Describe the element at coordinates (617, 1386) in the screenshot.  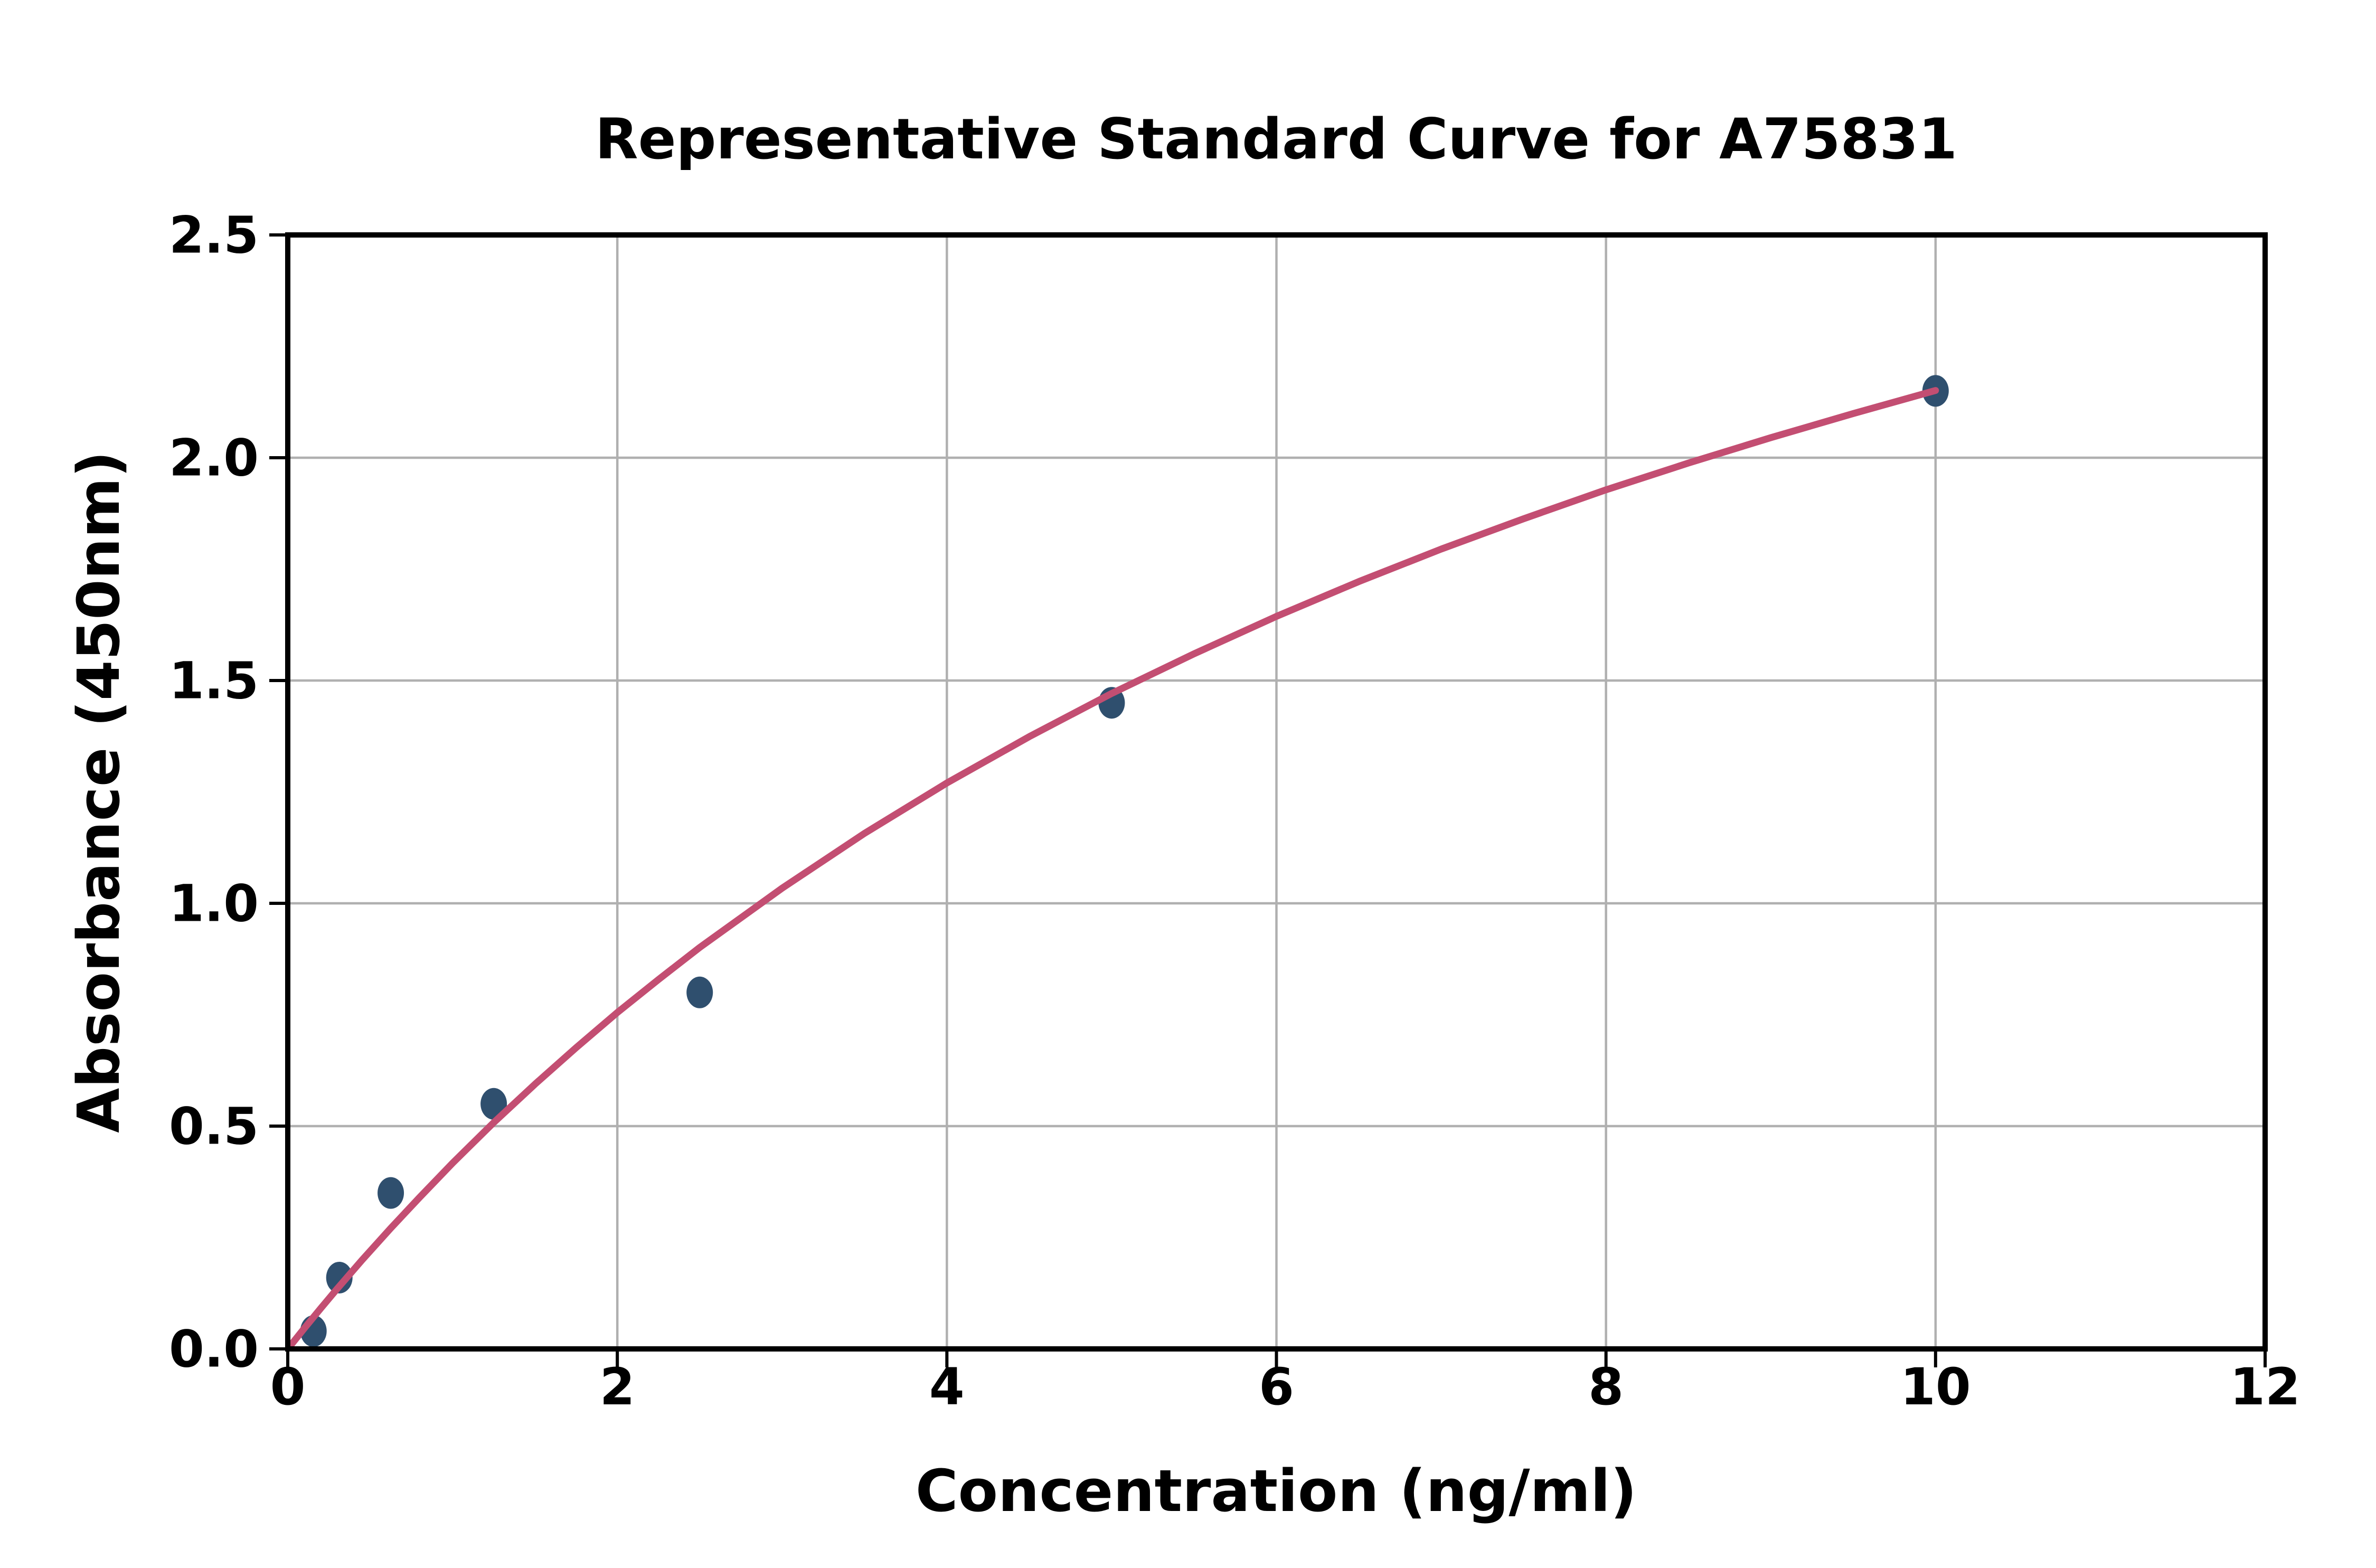
I see `x-tick-label: 2` at that location.